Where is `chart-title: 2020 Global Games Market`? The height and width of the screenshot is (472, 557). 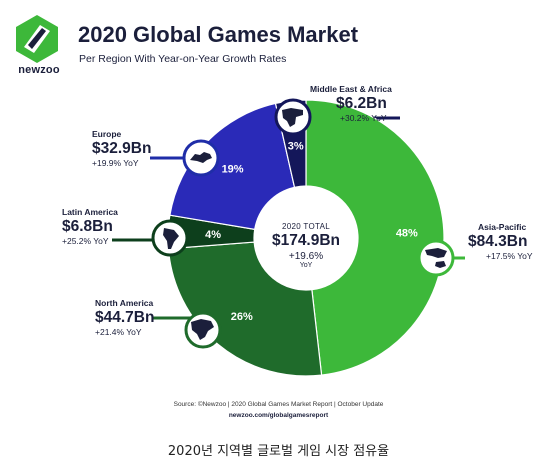 chart-title: 2020 Global Games Market is located at coordinates (218, 34).